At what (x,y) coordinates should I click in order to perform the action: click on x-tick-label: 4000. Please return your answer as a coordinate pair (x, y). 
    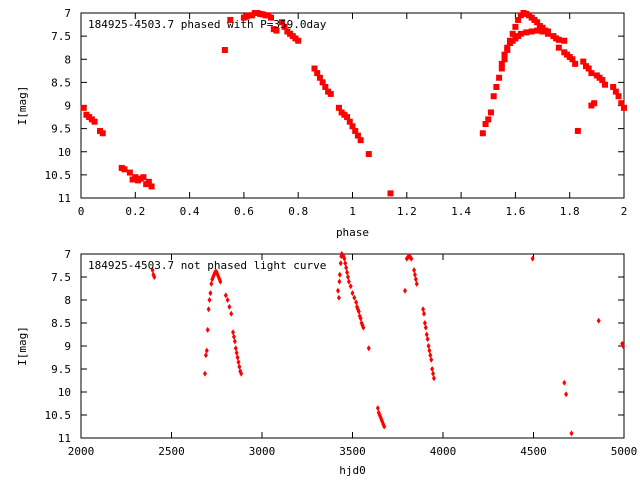
    Looking at the image, I should click on (443, 451).